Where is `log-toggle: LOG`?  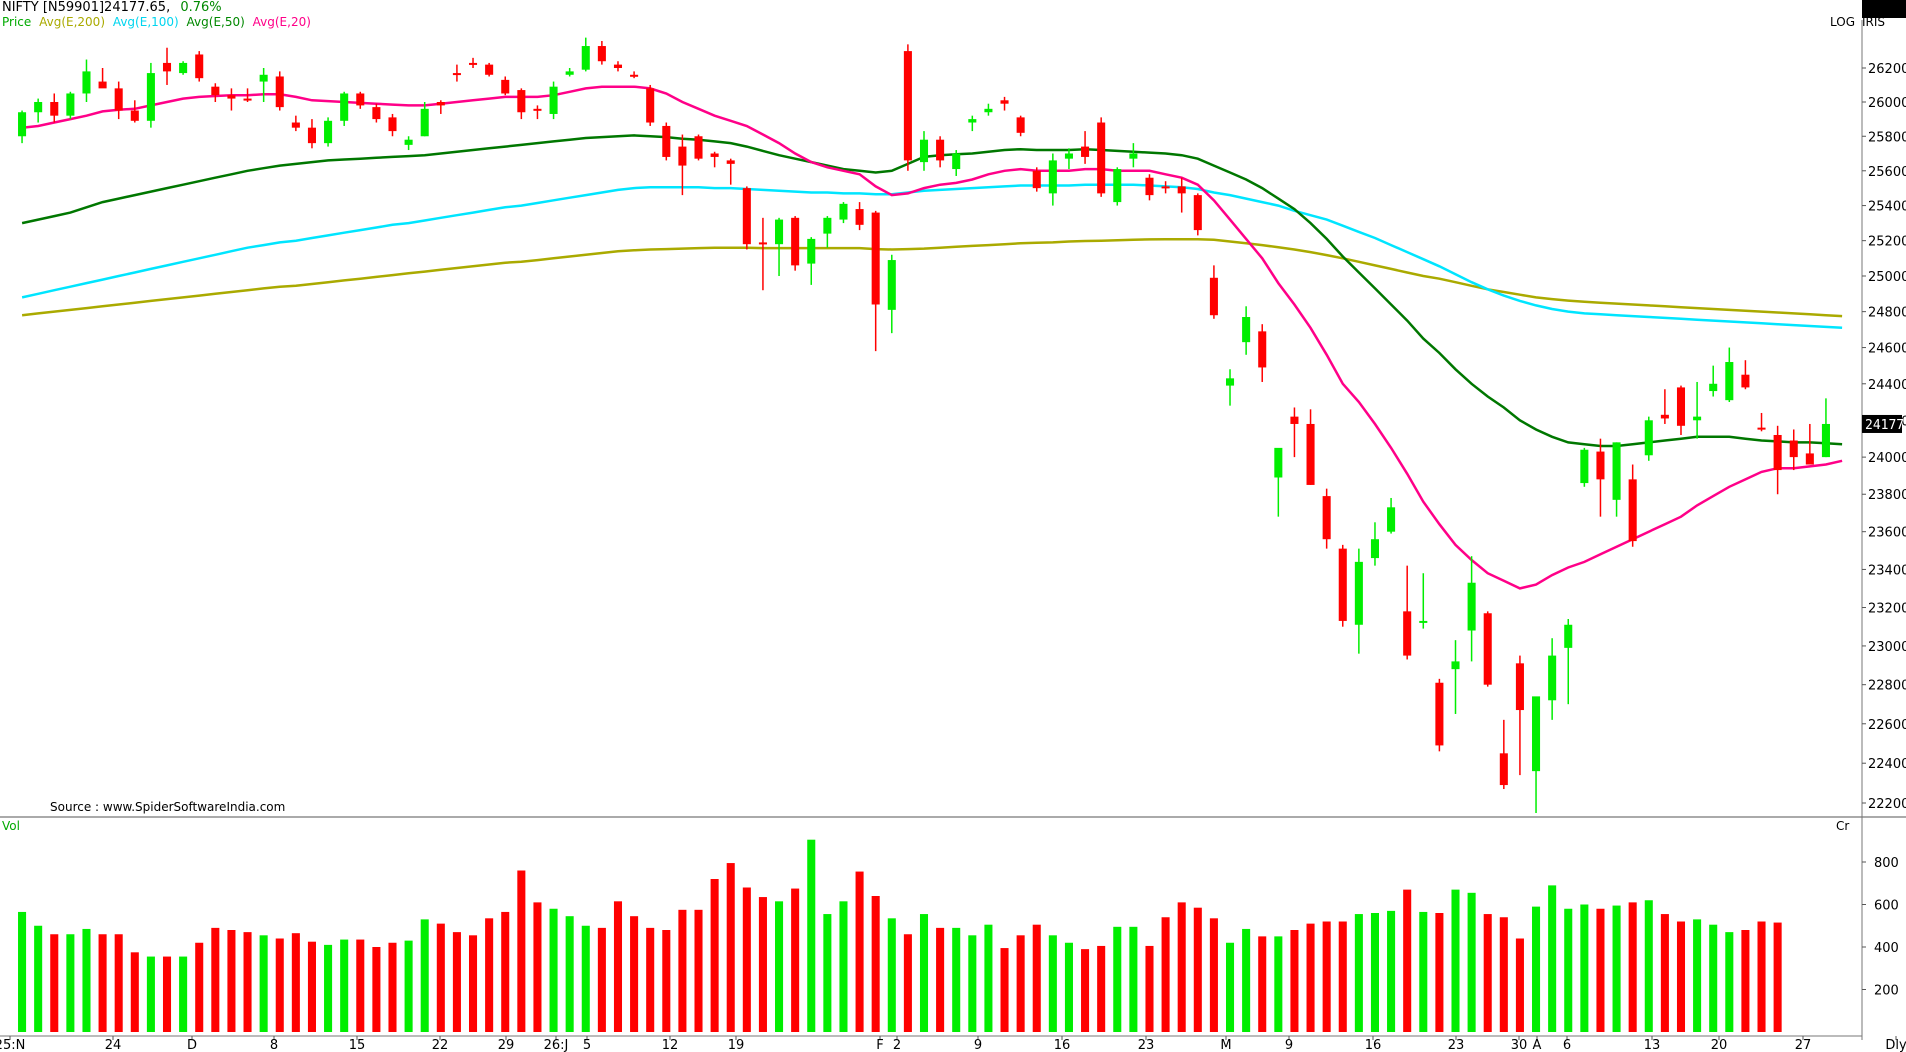 log-toggle: LOG is located at coordinates (1843, 22).